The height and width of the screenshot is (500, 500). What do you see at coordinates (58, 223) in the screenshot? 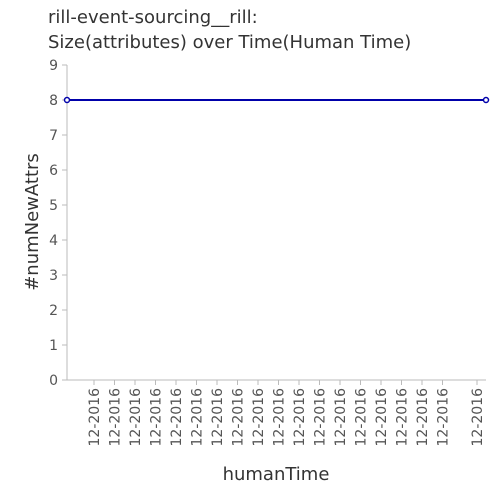
I see `y-axis: 0 1 2 3 4 5 6 7 8 9` at bounding box center [58, 223].